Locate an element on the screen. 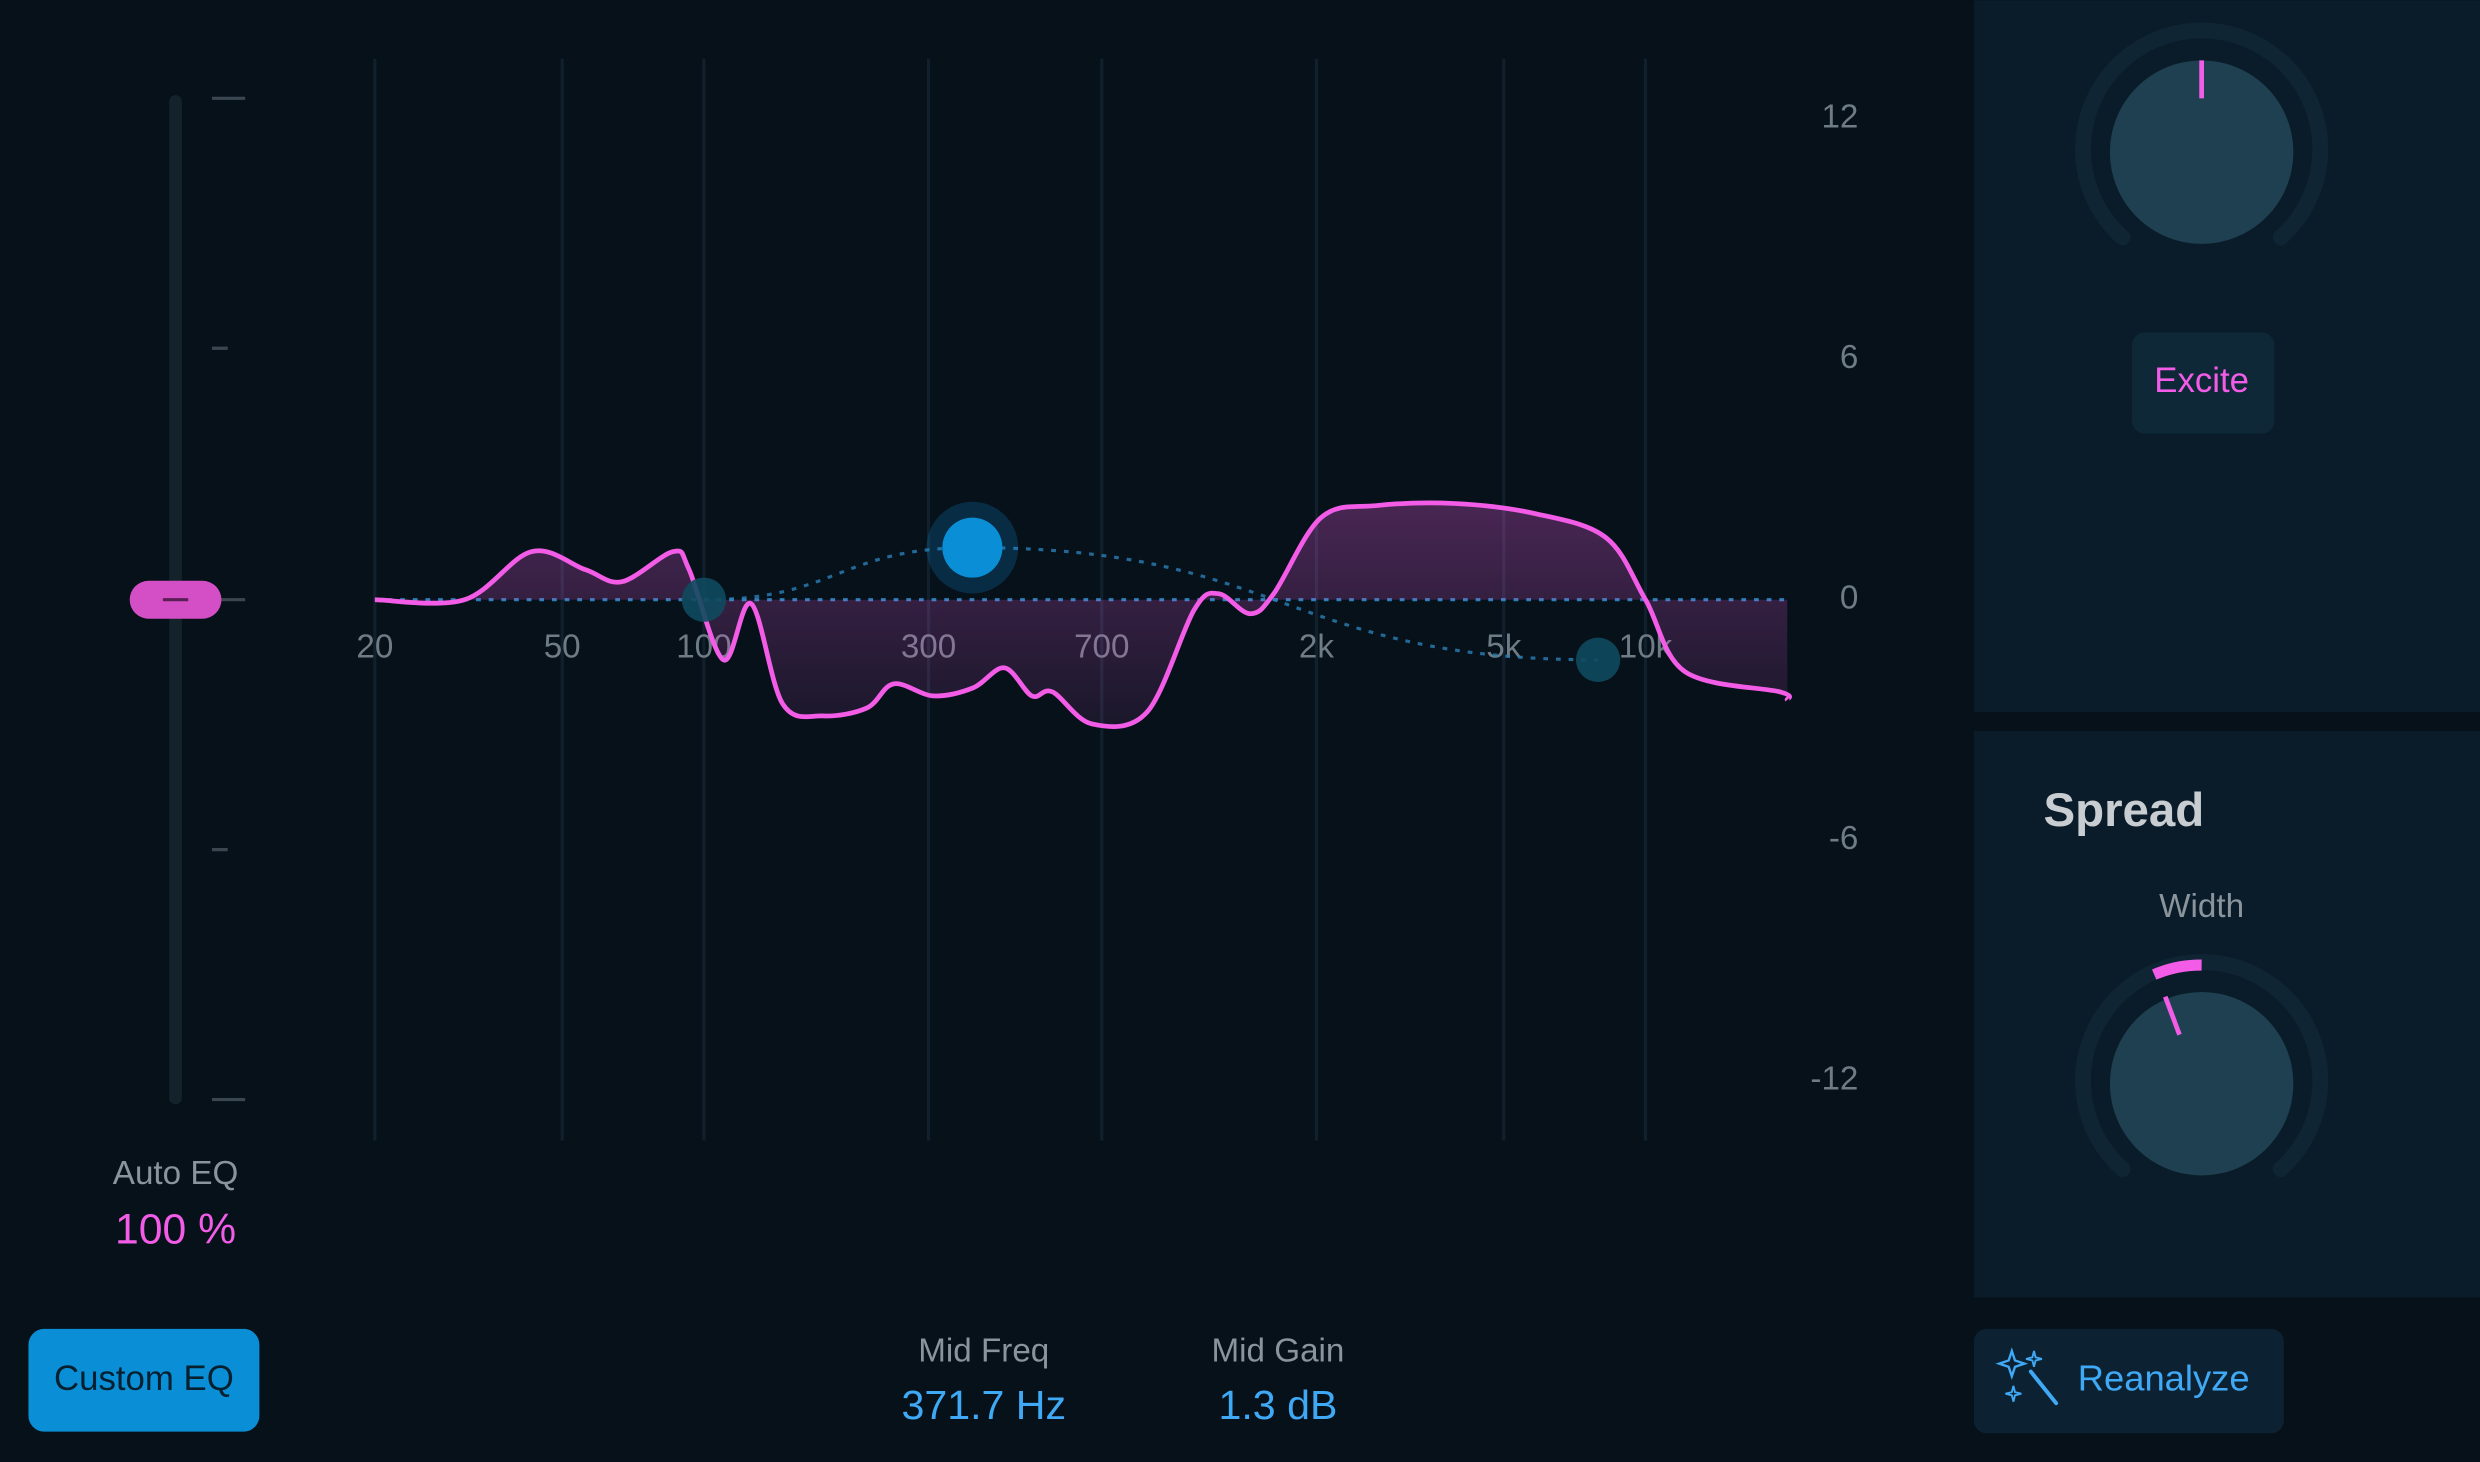 The width and height of the screenshot is (2480, 1462). y-tick-label: -12 is located at coordinates (1834, 1078).